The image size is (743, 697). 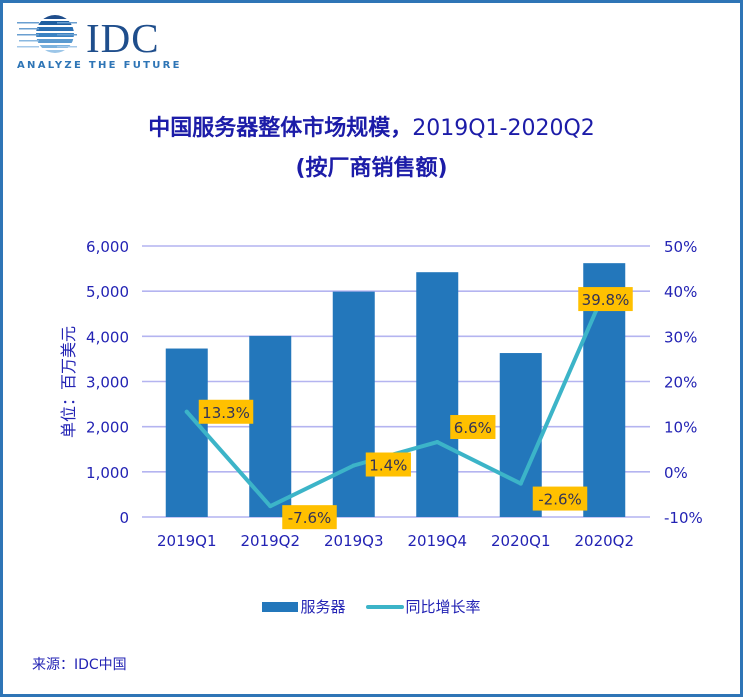 I want to click on data-label: 13.3%, so click(x=226, y=413).